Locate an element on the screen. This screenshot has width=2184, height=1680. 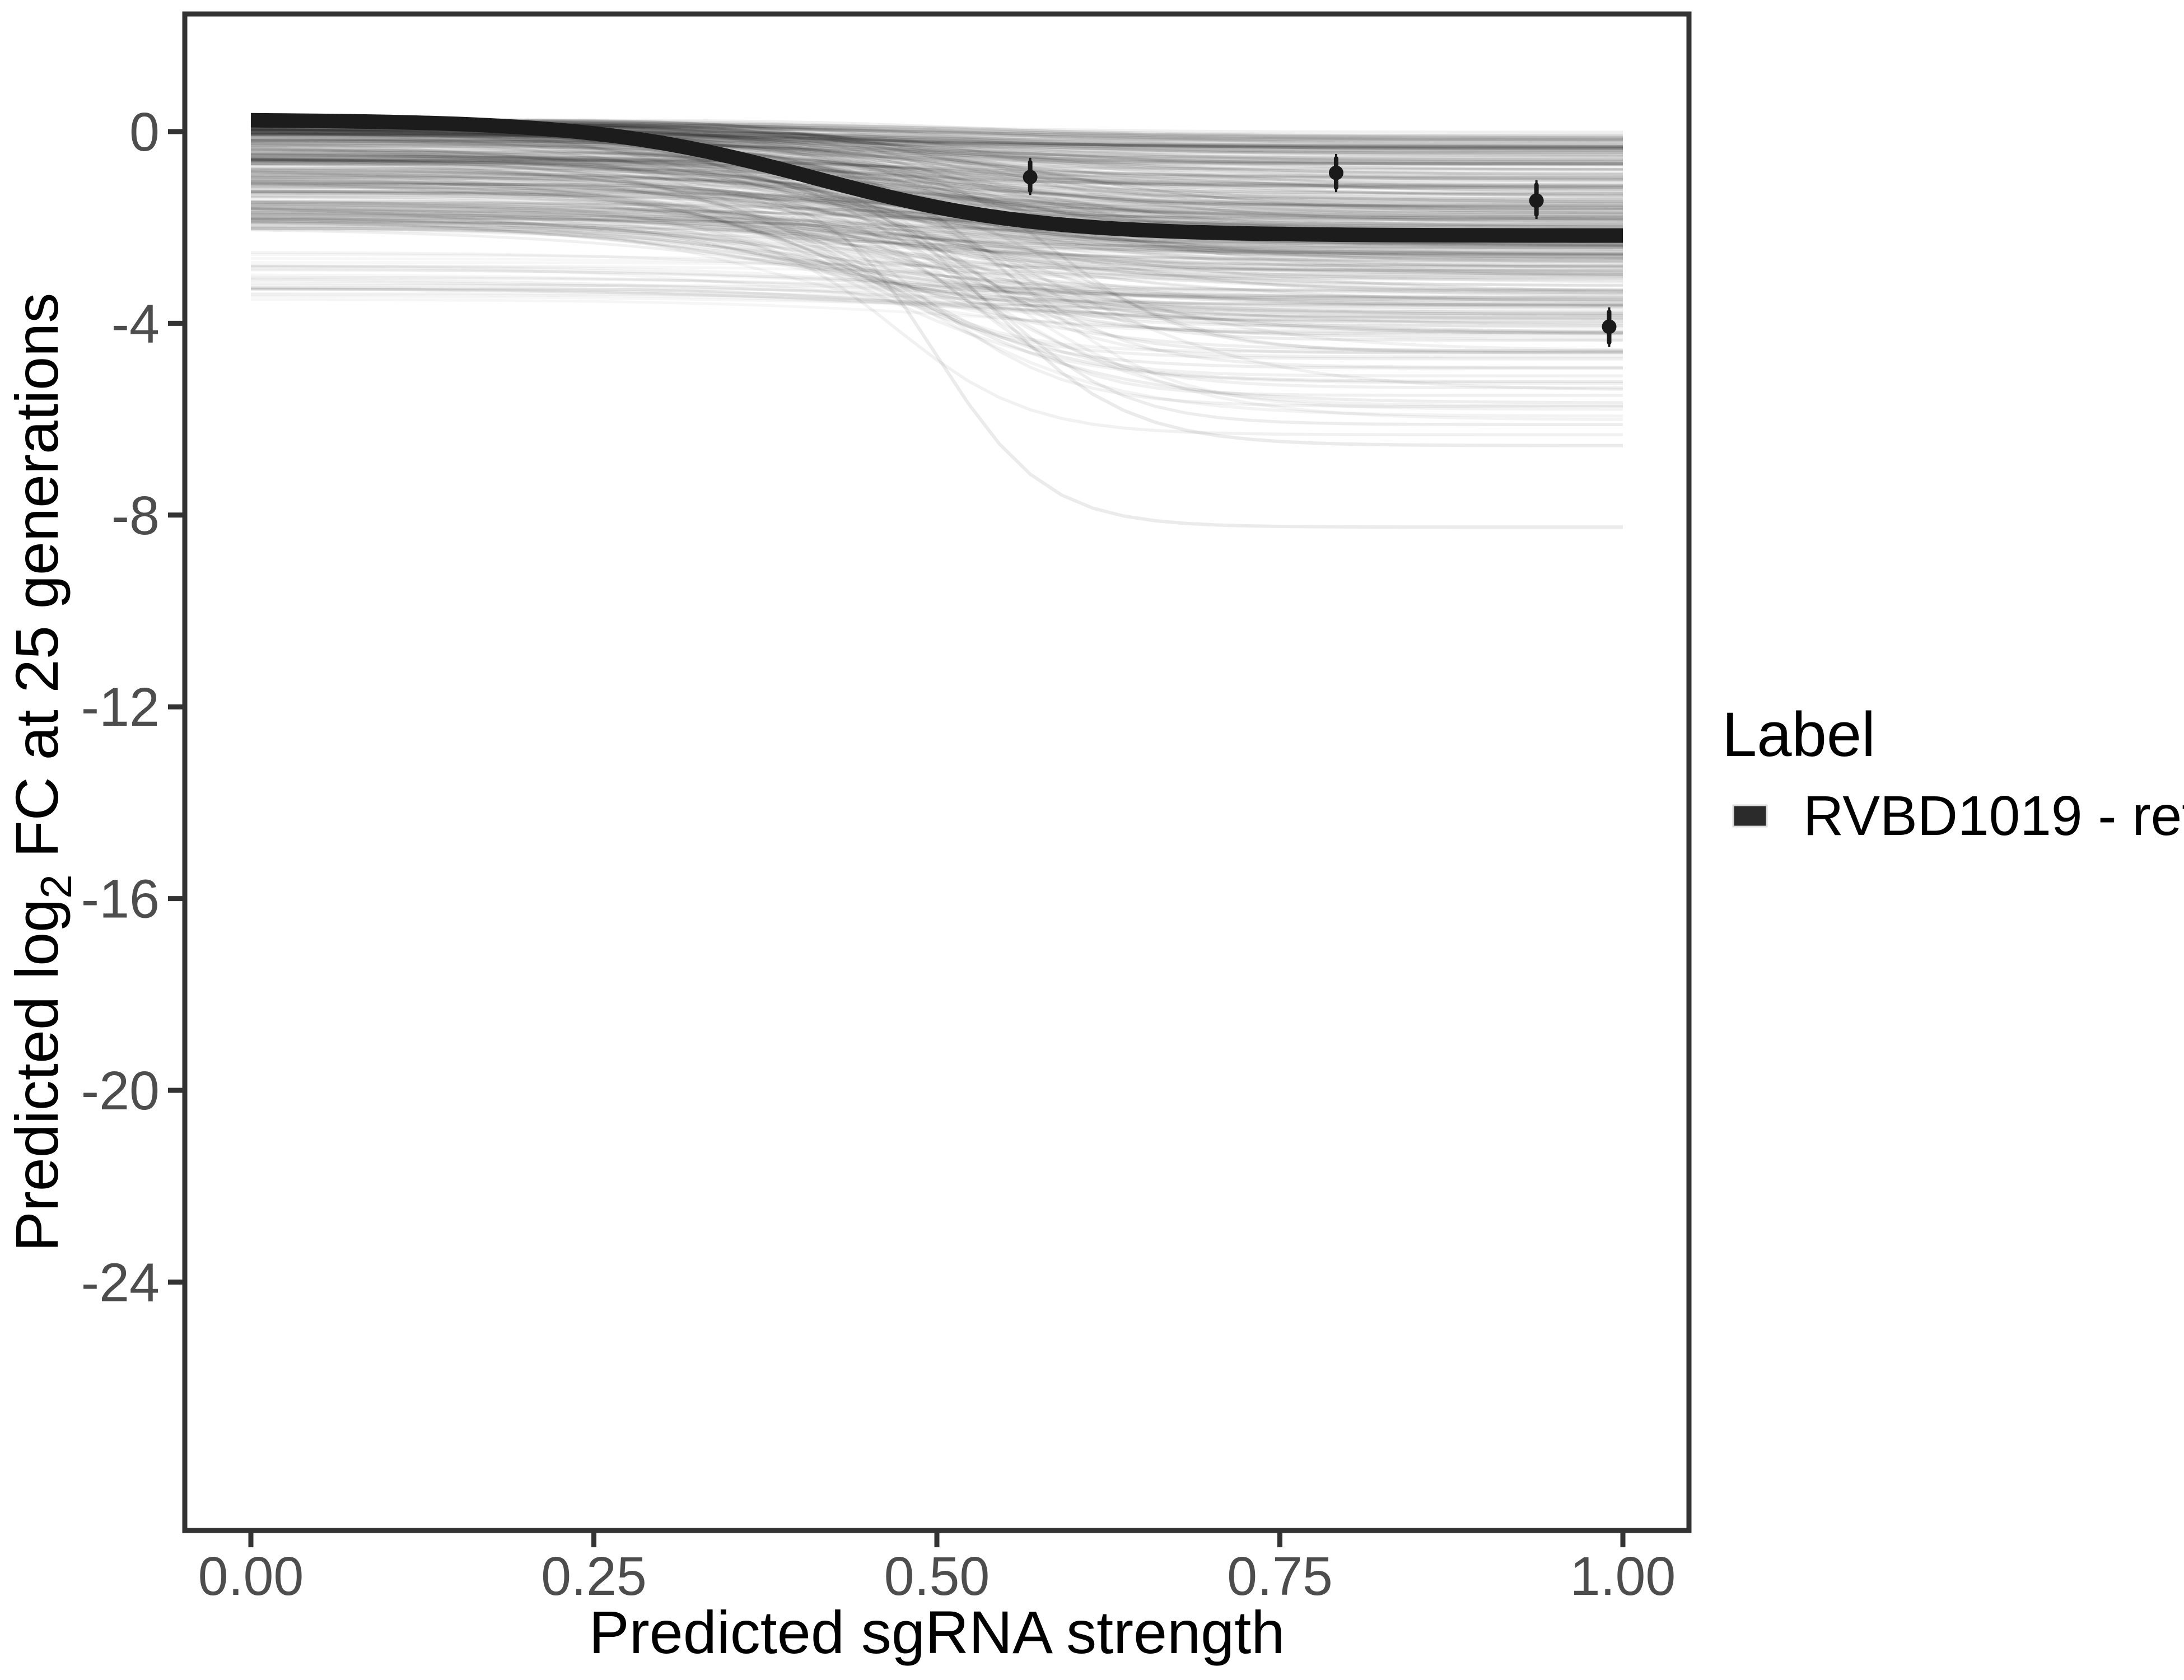
data-point is located at coordinates (1537, 201).